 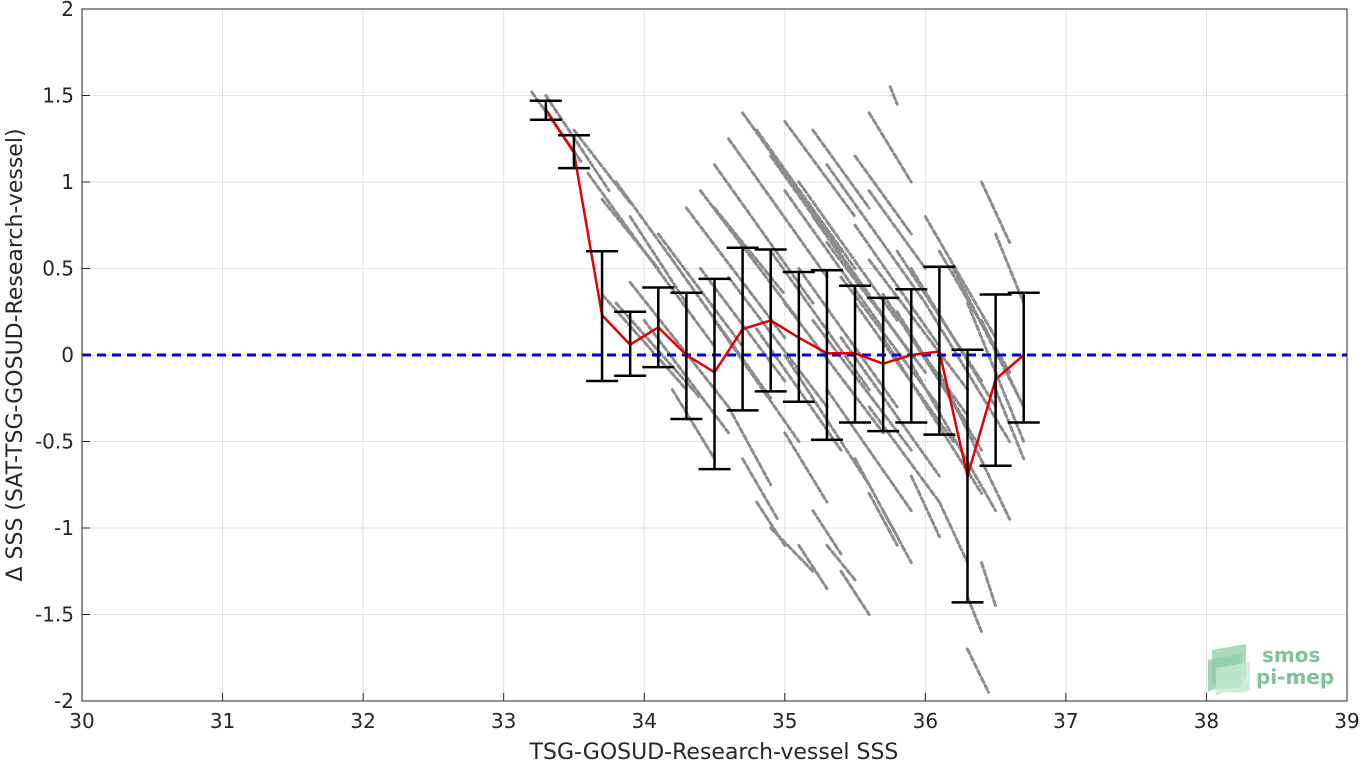 I want to click on x-tick-label: 36, so click(x=925, y=721).